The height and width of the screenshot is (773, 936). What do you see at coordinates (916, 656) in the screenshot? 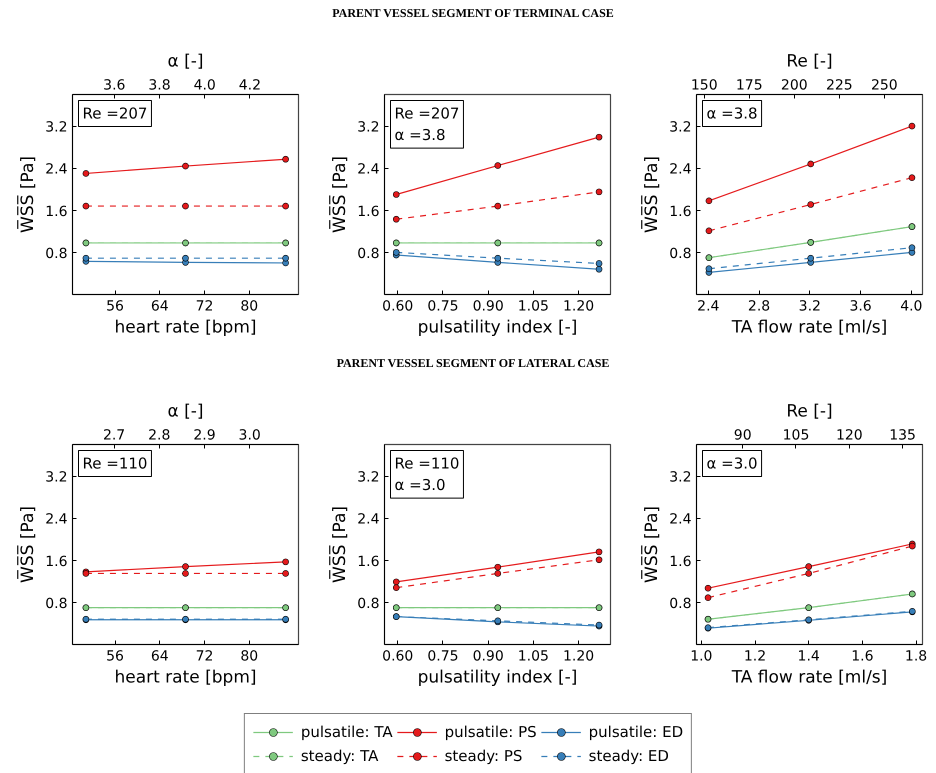
I see `x-tick-label: 1.8` at bounding box center [916, 656].